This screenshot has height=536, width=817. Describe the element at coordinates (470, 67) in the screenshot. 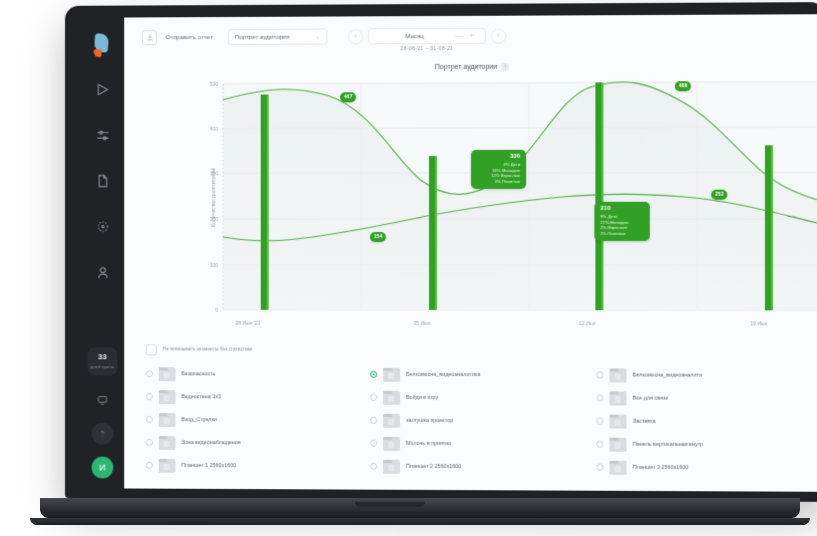

I see `chart-title-row: Портрет аудитории i` at that location.